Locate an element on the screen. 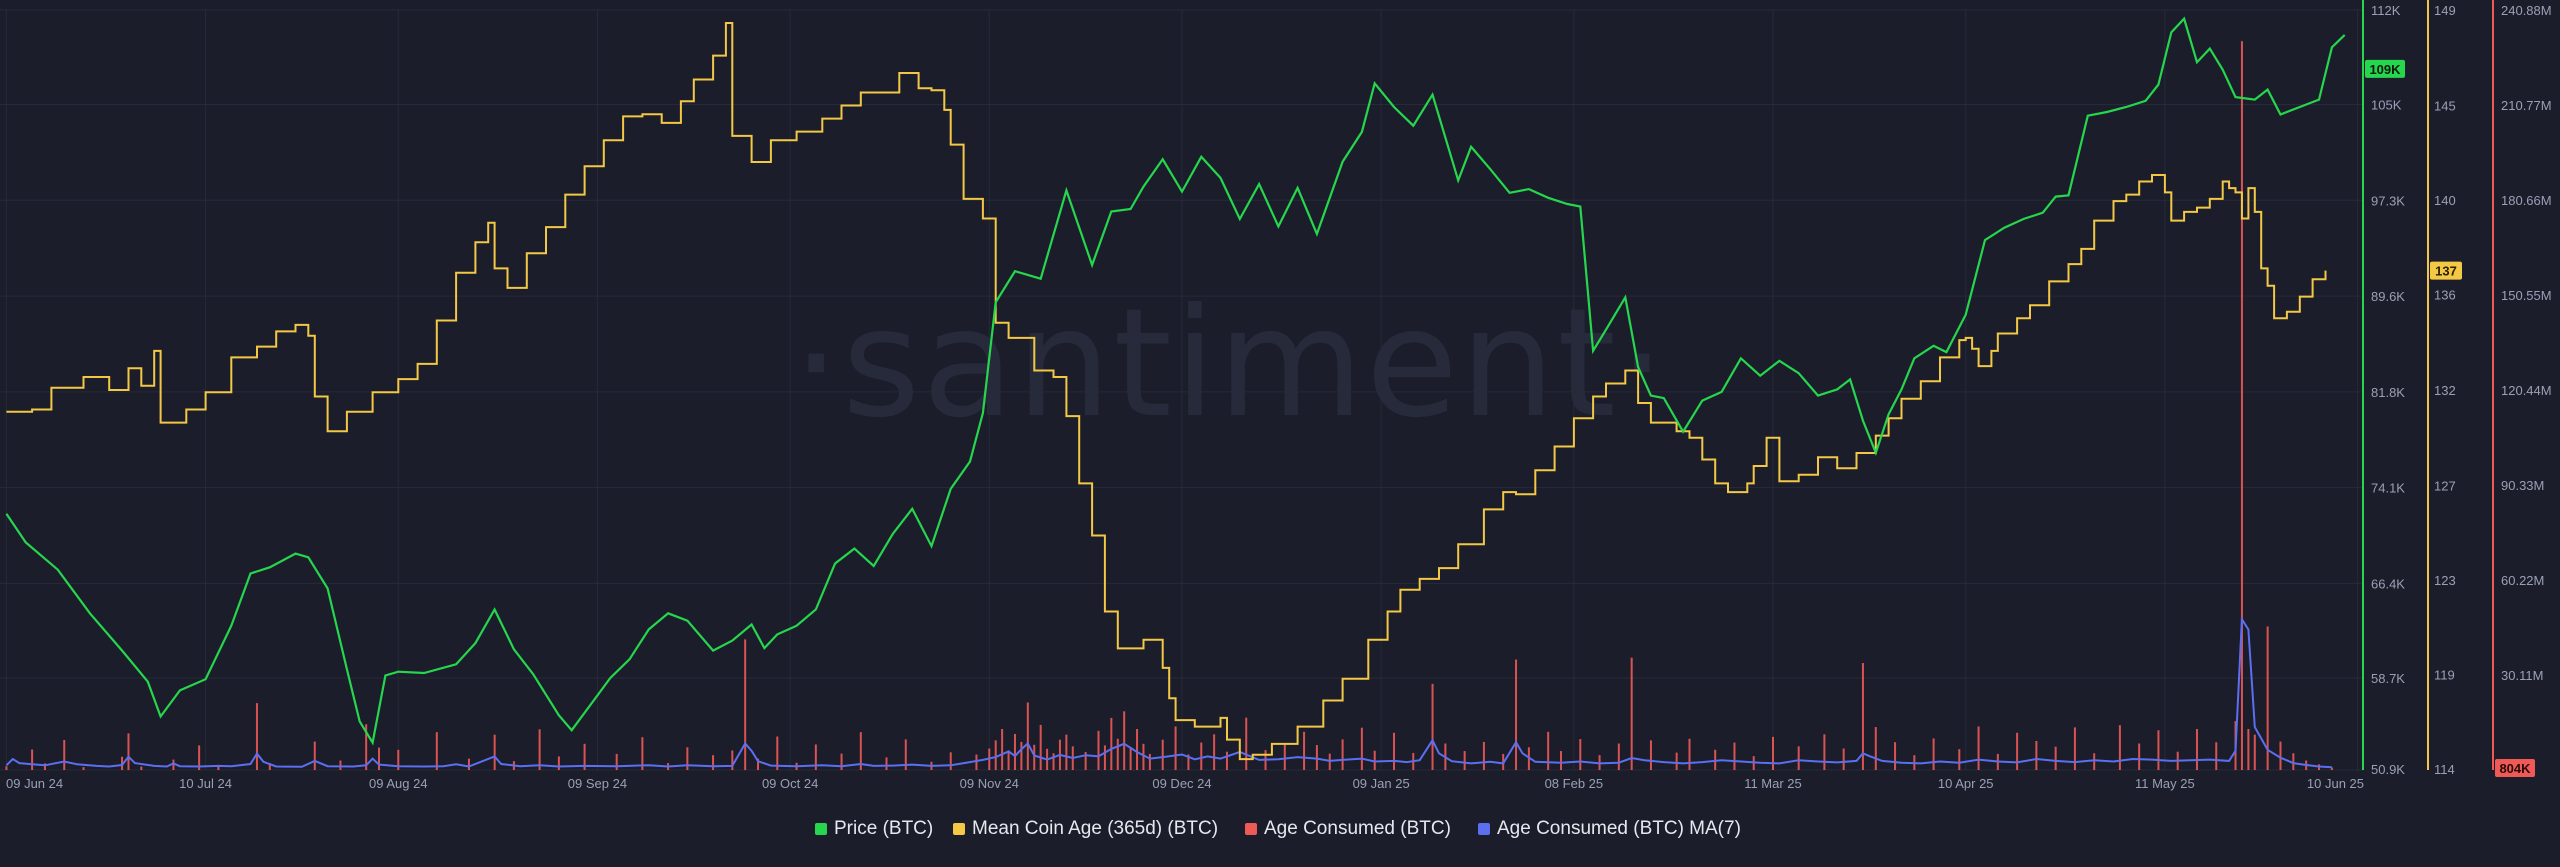 This screenshot has width=2560, height=867. mean-coin-age-last-value-badge: 137 is located at coordinates (2446, 271).